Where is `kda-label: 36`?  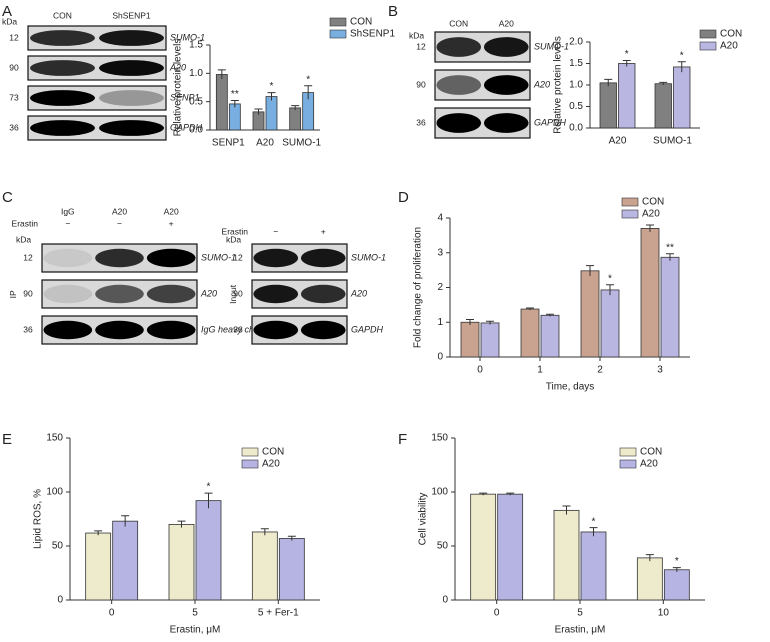 kda-label: 36 is located at coordinates (421, 122).